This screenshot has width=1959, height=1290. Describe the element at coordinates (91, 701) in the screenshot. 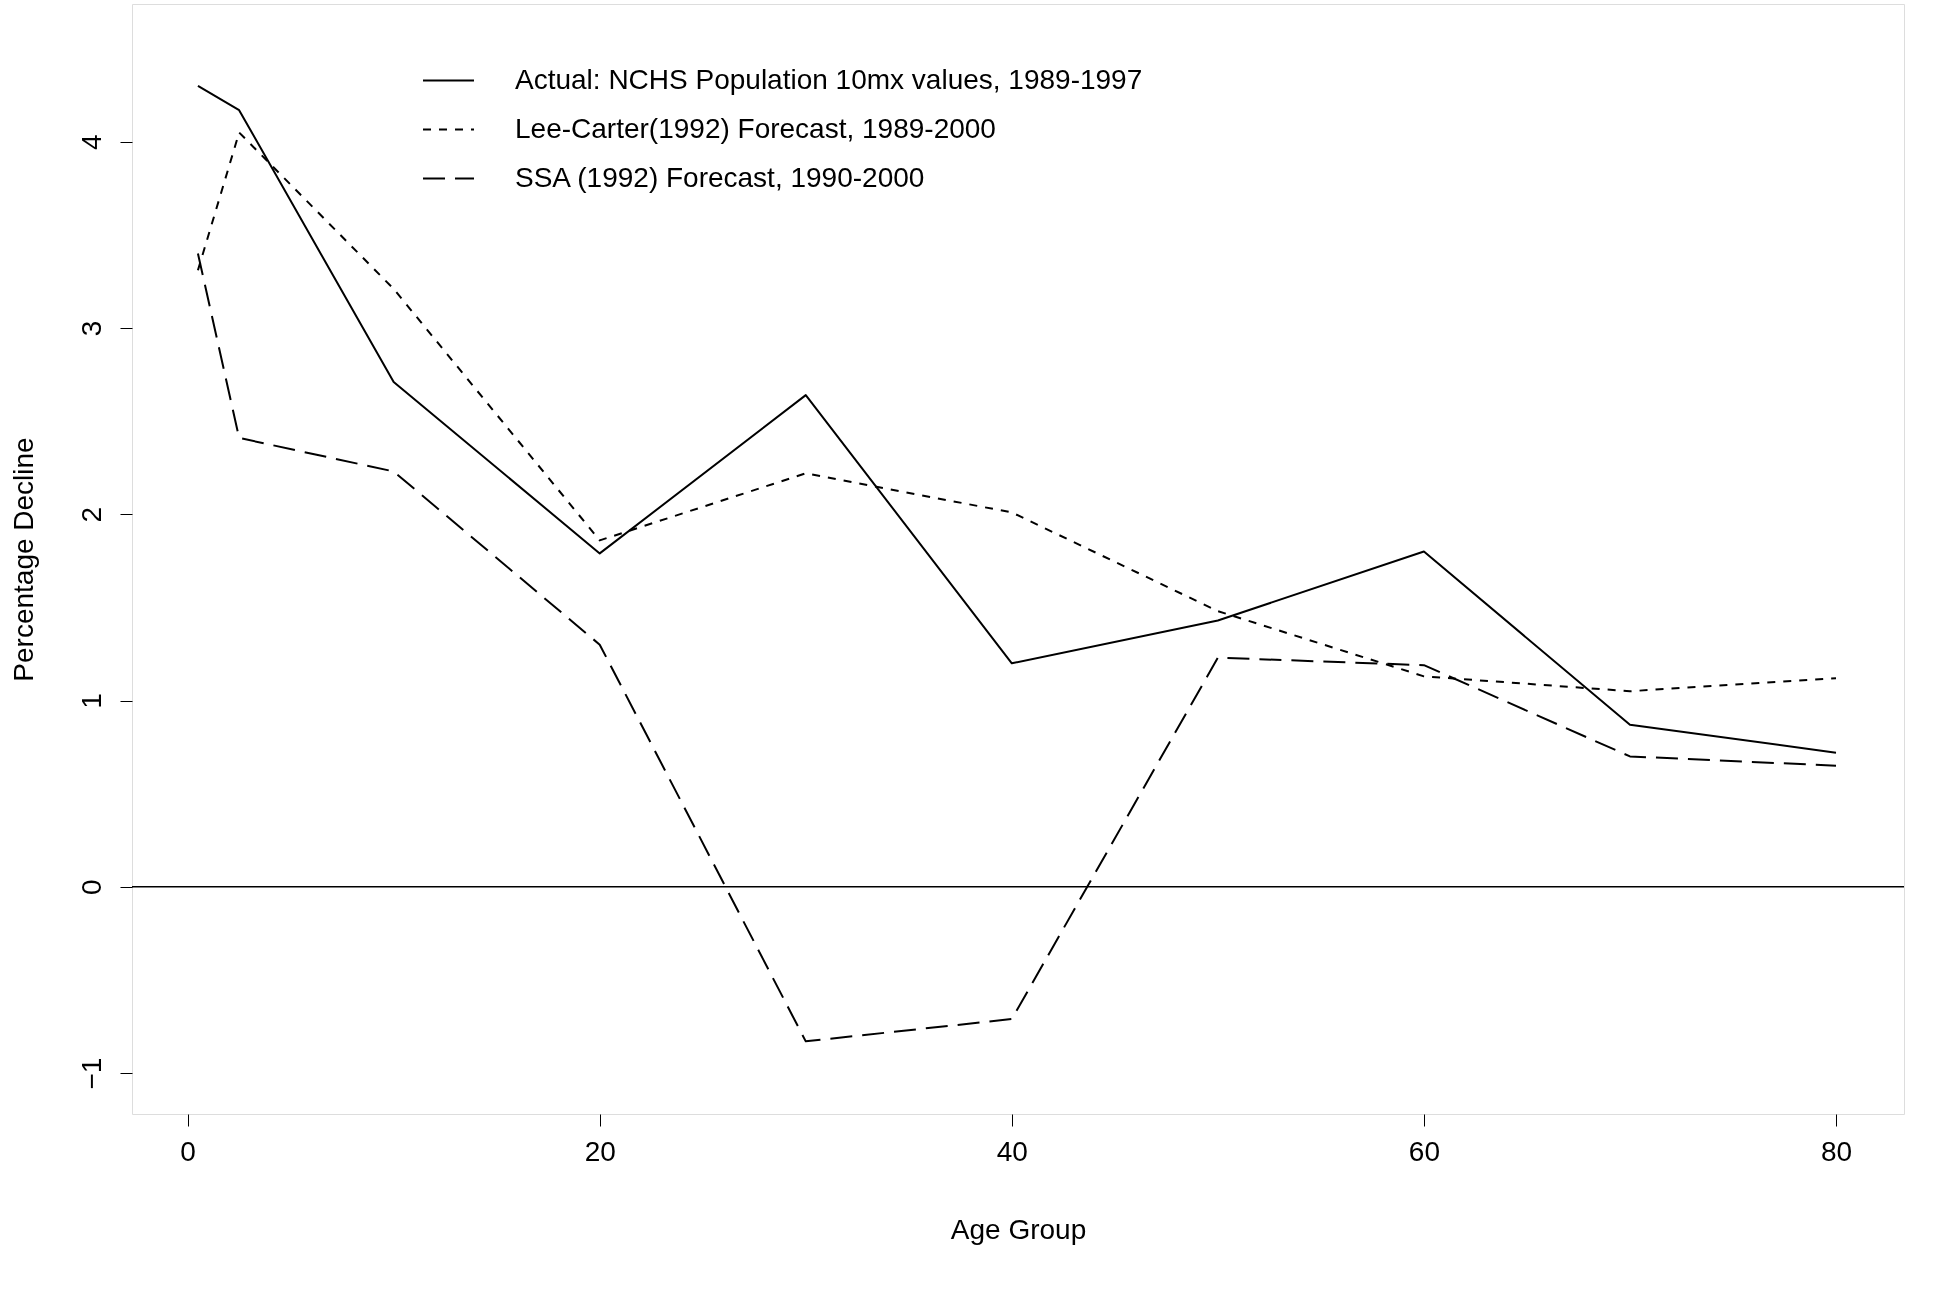

I see `y-tick-label: 1` at that location.